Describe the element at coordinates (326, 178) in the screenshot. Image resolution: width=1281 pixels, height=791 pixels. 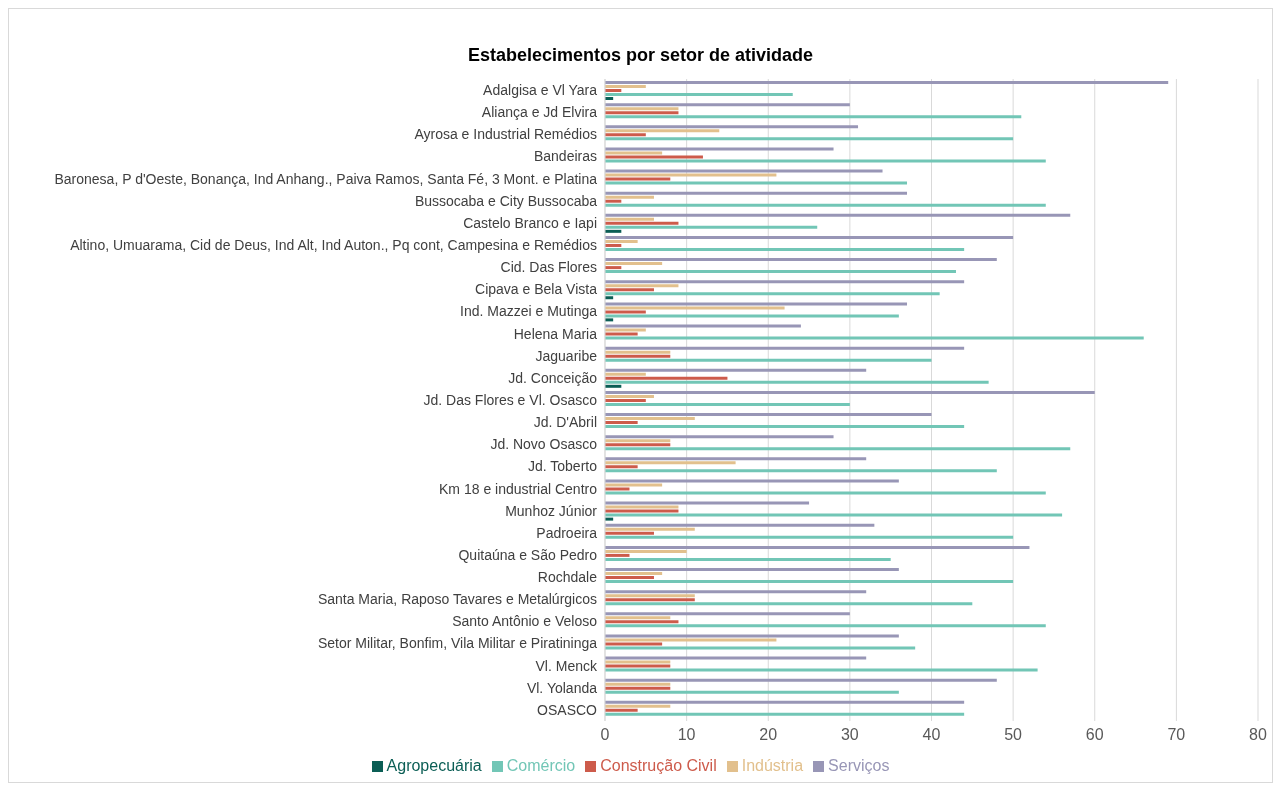
I see `y-tick-label: Baronesa, P d'Oeste, Bonança, Ind Anhang., Paiva Ramos, Santa Fé, 3 Mont. e Platina` at that location.